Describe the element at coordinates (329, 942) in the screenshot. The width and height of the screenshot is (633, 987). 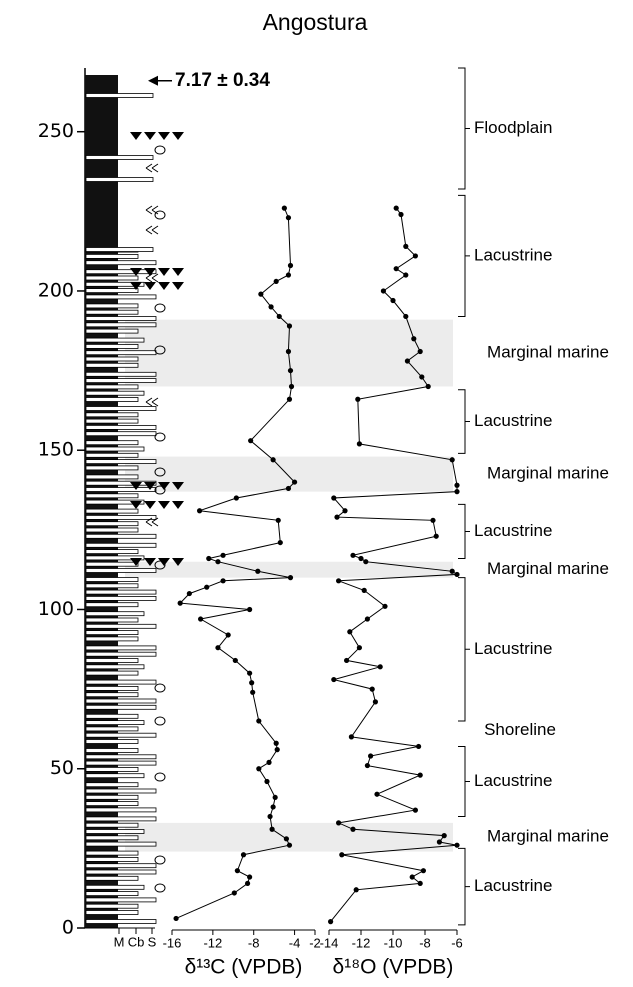
I see `x-tick-label: -14` at that location.